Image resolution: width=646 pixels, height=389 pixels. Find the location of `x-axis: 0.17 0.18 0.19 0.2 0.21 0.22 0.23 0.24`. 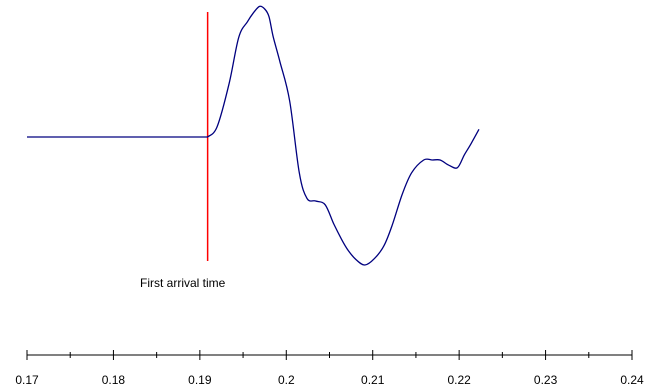

x-axis: 0.17 0.18 0.19 0.2 0.21 0.22 0.23 0.24 is located at coordinates (329, 368).